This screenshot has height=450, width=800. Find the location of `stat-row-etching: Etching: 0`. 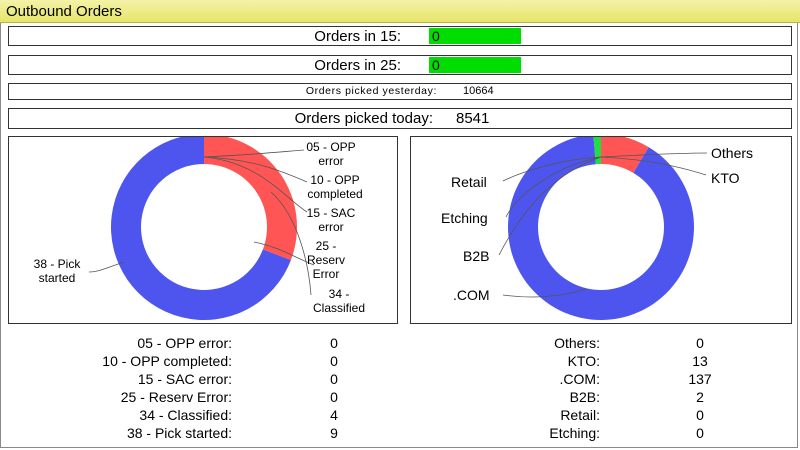

stat-row-etching: Etching: 0 is located at coordinates (600, 433).